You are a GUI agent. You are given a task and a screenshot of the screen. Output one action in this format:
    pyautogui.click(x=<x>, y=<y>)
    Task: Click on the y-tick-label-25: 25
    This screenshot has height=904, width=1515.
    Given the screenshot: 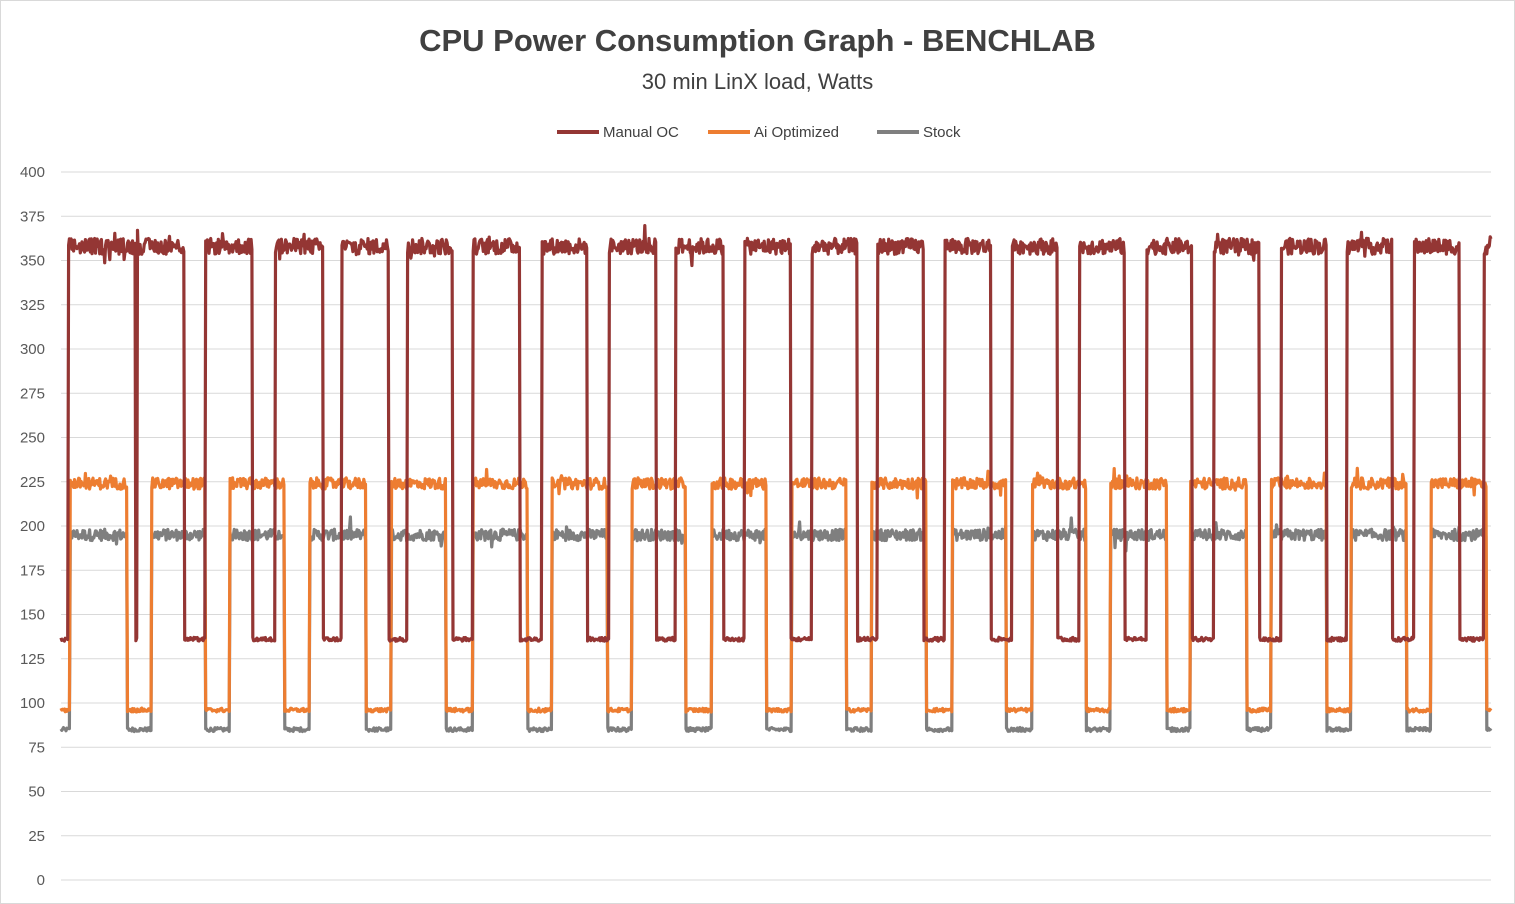 What is the action you would take?
    pyautogui.click(x=36, y=836)
    